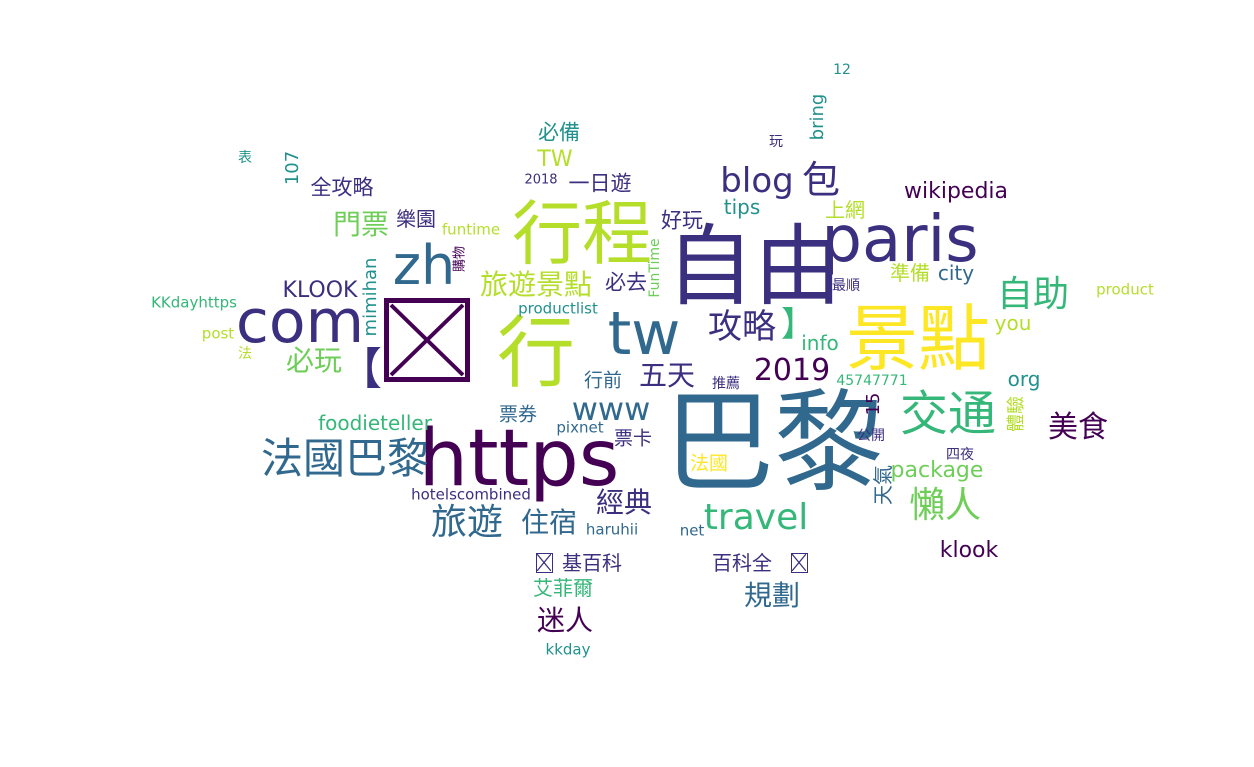  I want to click on word-haowan: 好玩, so click(682, 220).